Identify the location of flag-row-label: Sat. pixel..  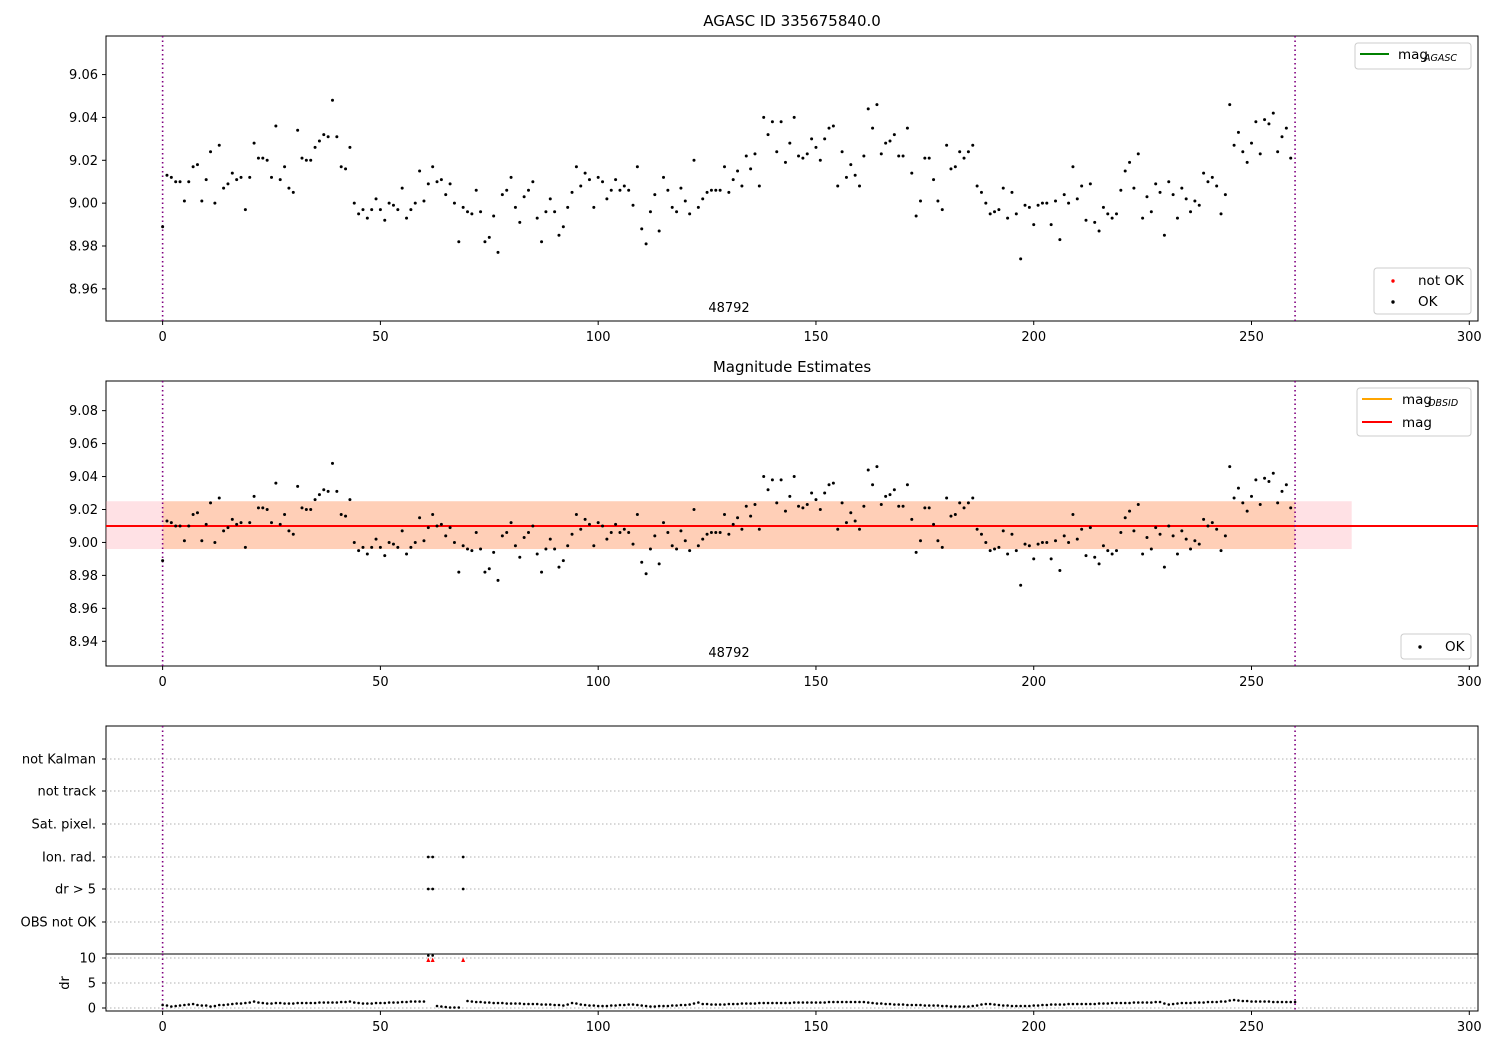
(64, 825).